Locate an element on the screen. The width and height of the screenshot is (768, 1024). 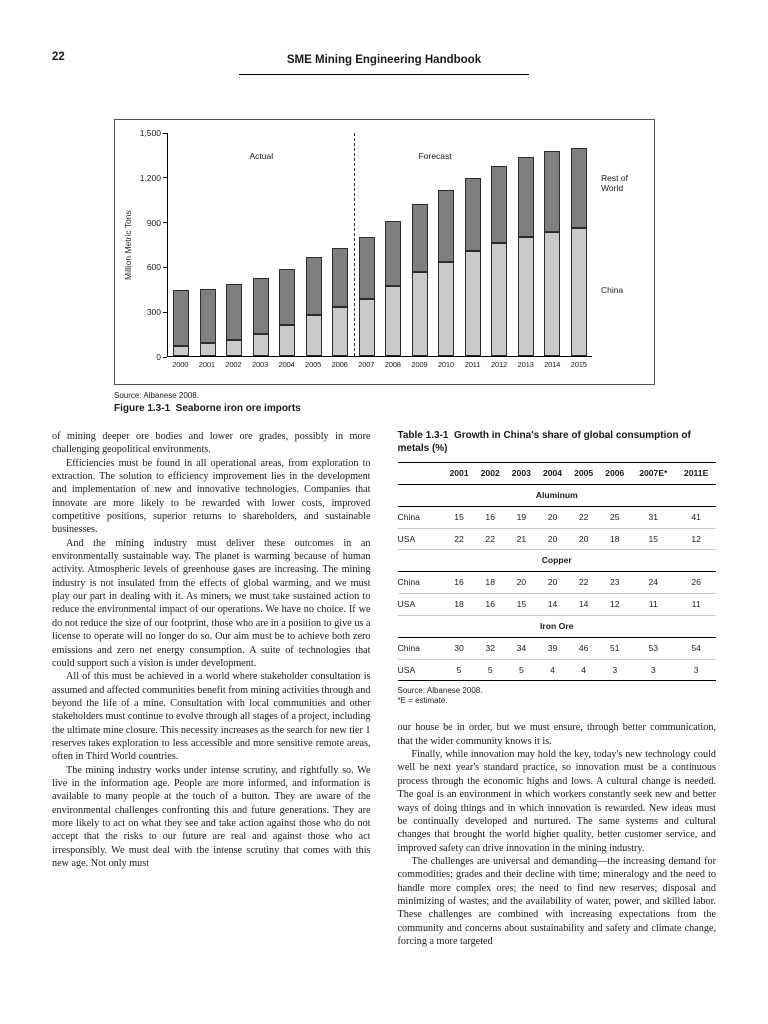
bar-2014 is located at coordinates (552, 253).